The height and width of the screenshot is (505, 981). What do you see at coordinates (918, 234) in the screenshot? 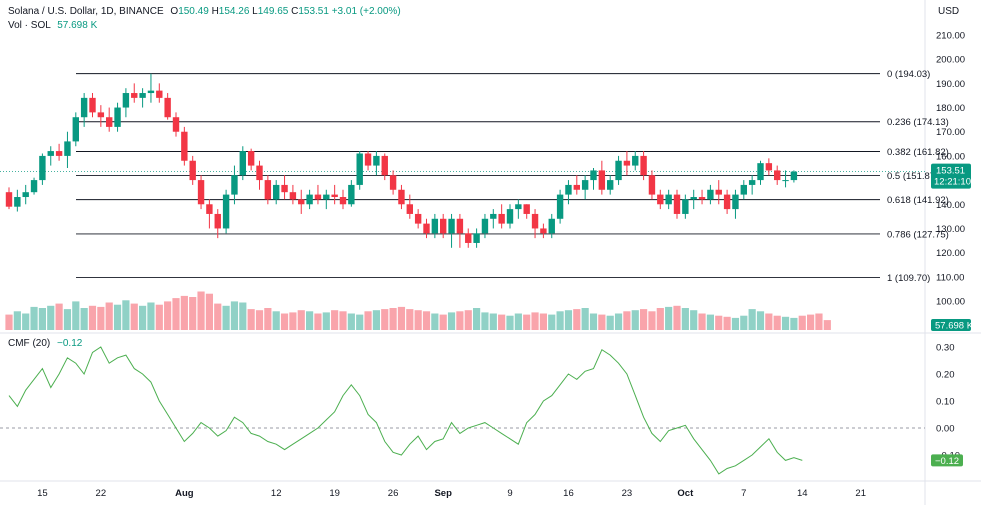
I see `fib-level-label: 0.786 (127.75)` at bounding box center [918, 234].